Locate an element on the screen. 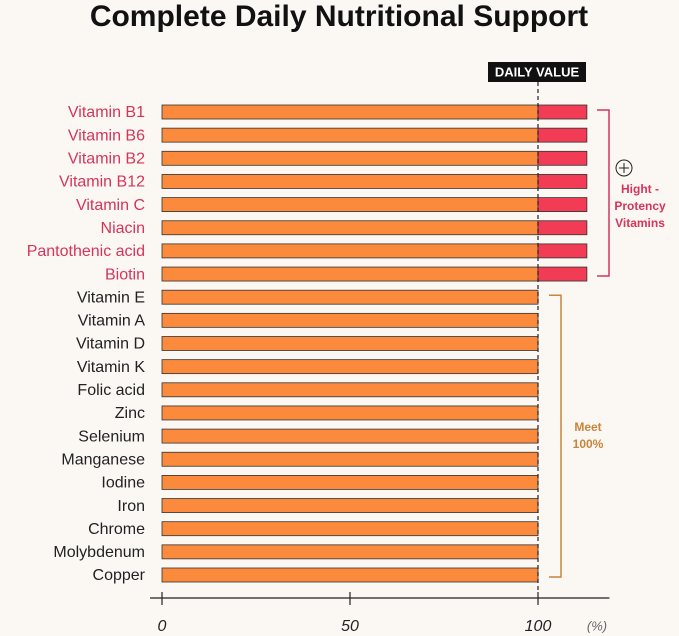 The width and height of the screenshot is (679, 636). category-label: Selenium is located at coordinates (111, 436).